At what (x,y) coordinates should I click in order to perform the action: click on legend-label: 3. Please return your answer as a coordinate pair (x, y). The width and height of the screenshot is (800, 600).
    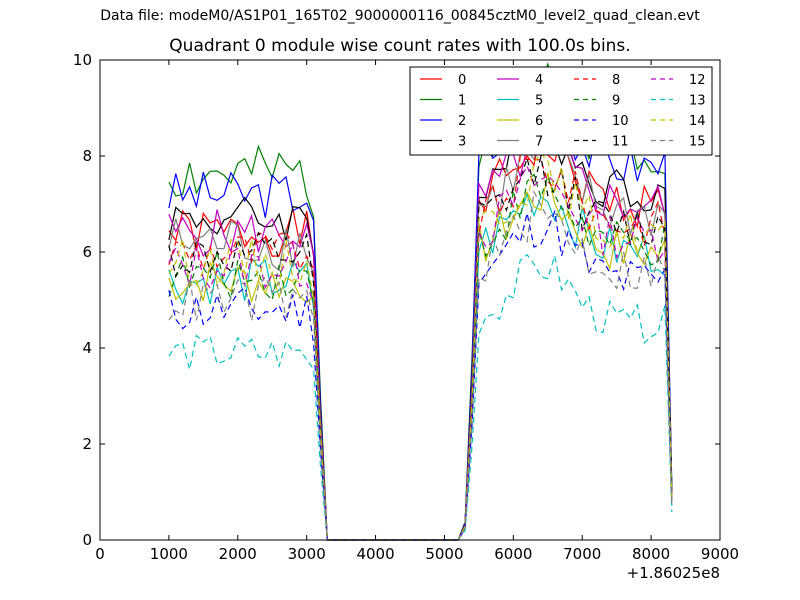
    Looking at the image, I should click on (462, 142).